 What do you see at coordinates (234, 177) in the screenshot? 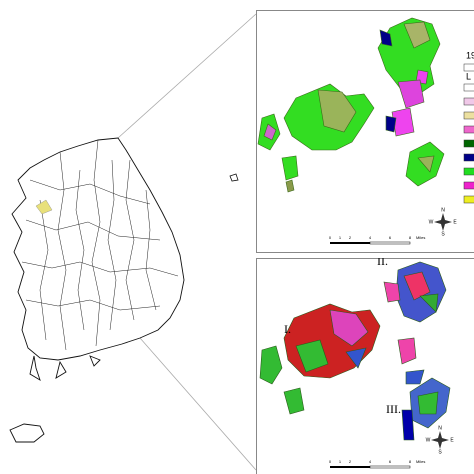
I see `islet` at bounding box center [234, 177].